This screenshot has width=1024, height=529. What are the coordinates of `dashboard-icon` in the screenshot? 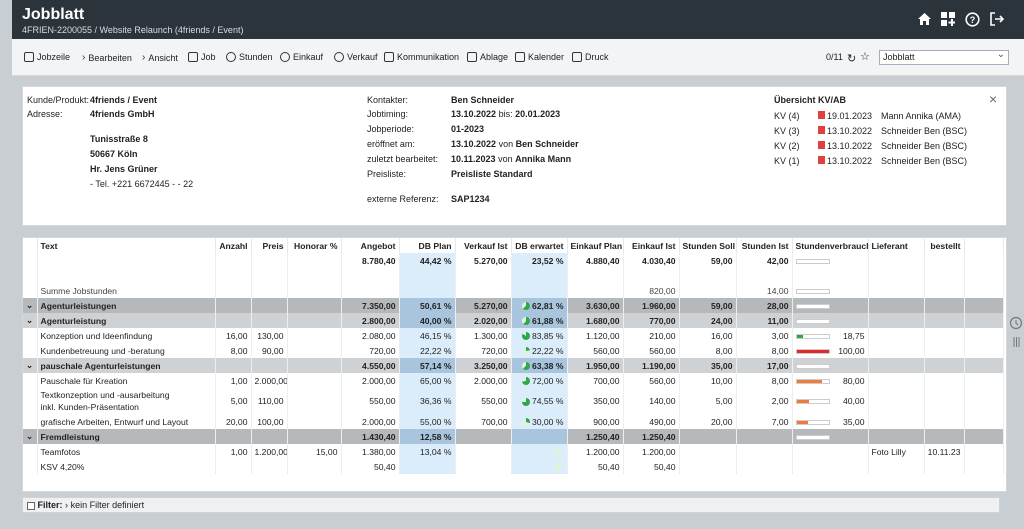 It's located at (948, 20).